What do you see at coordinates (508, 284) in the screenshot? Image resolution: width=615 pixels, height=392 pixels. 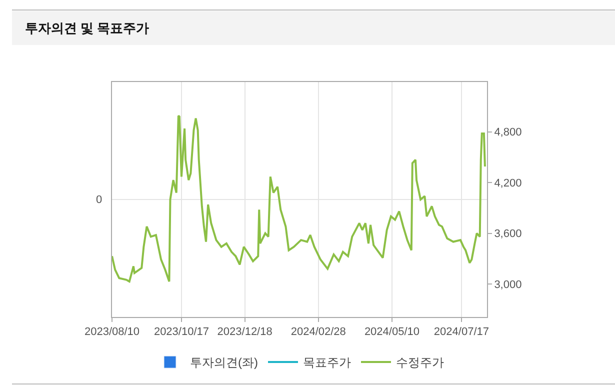 I see `y2-tick-label: 3,000` at bounding box center [508, 284].